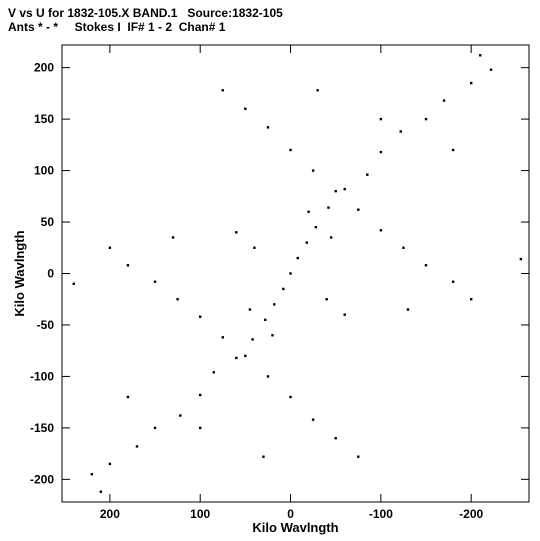 This screenshot has height=541, width=540. What do you see at coordinates (117, 27) in the screenshot?
I see `chart-subtitle: Ants * - * Stokes I IF# 1 - 2 Chan# 1` at bounding box center [117, 27].